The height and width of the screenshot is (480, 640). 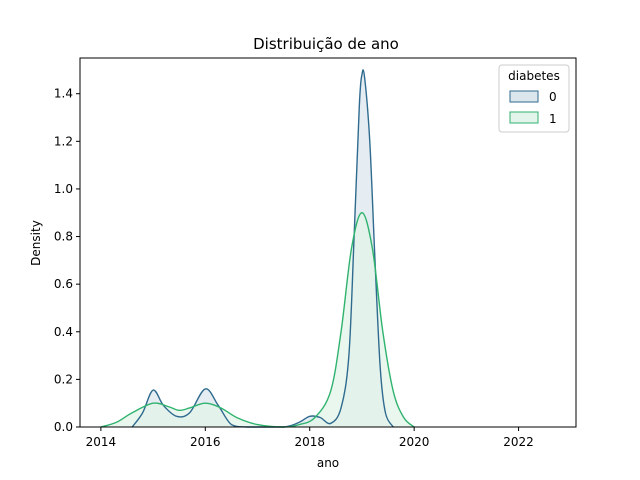 I want to click on x-tick-label: 2016, so click(x=205, y=442).